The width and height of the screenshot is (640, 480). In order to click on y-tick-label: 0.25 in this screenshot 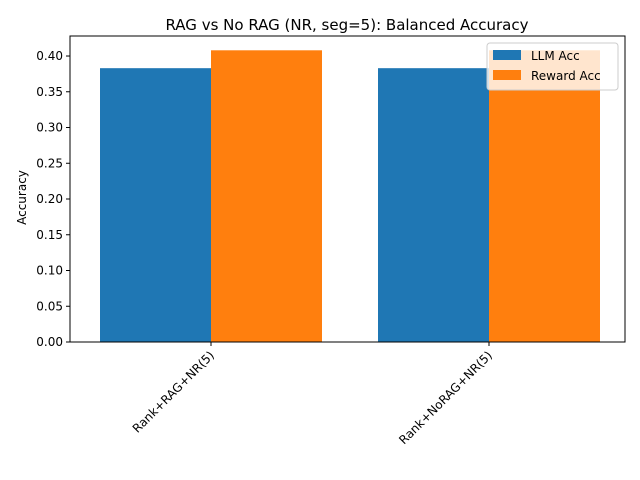, I will do `click(49, 163)`.